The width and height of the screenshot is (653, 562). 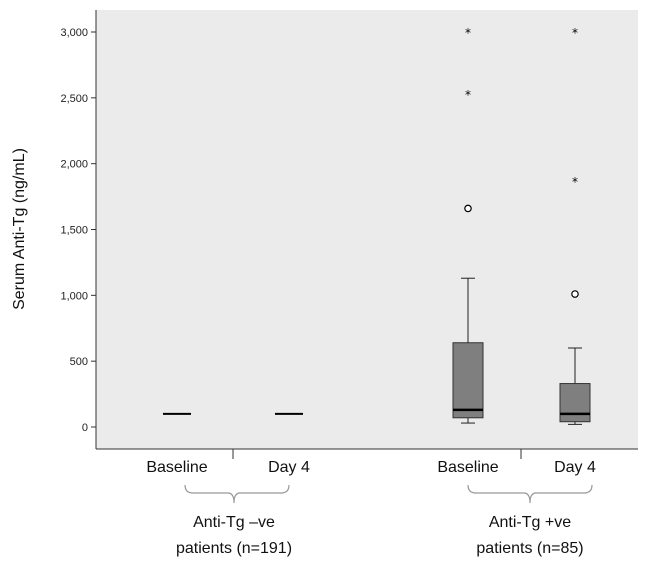 I want to click on y-tick-label: 1,500, so click(x=74, y=231).